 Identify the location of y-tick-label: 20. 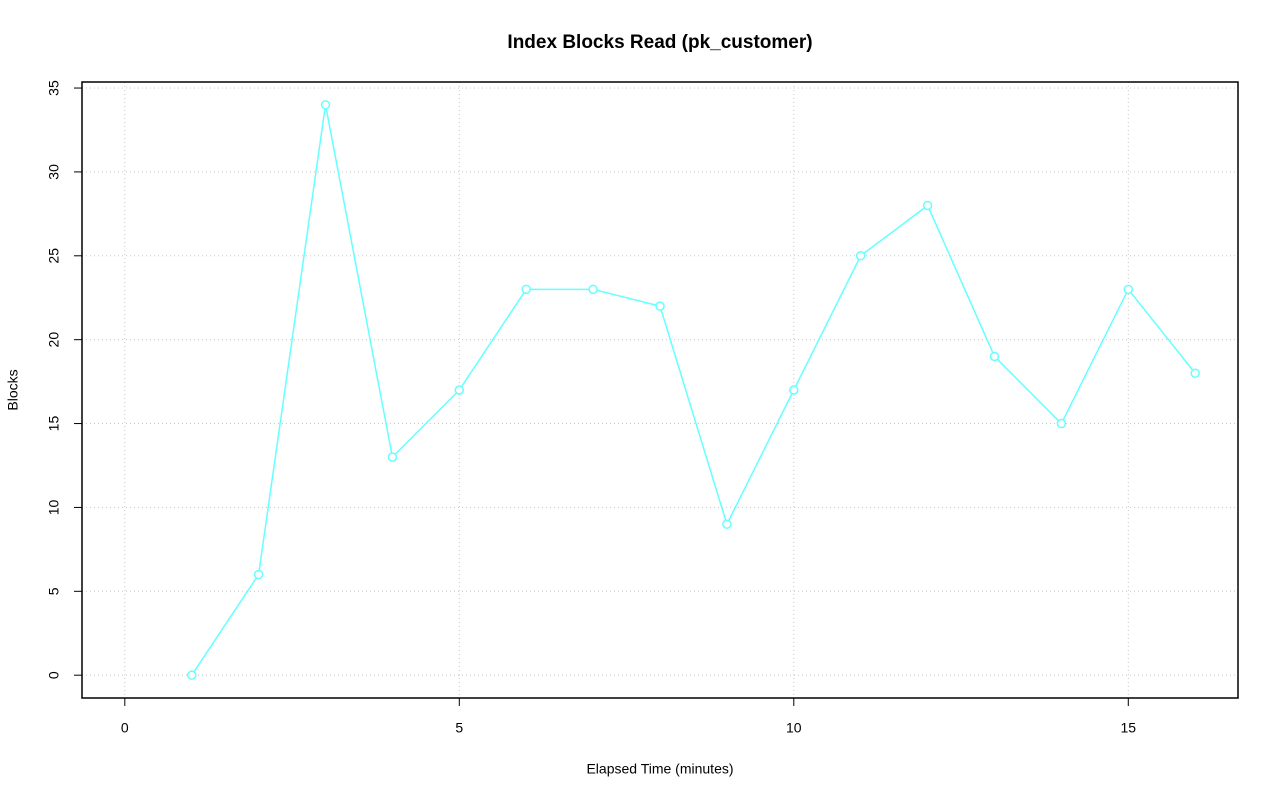
(54, 340).